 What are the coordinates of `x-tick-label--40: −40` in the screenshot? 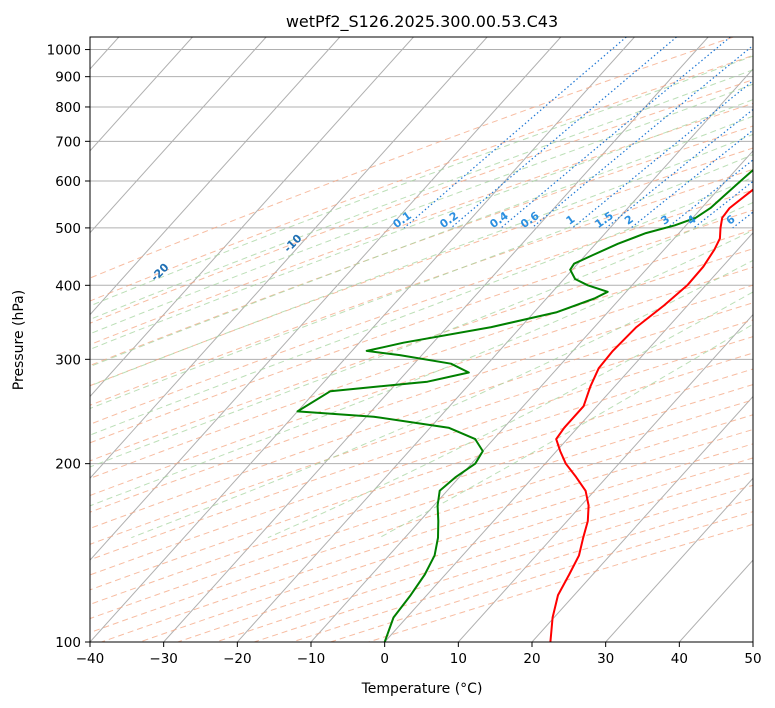 It's located at (90, 659).